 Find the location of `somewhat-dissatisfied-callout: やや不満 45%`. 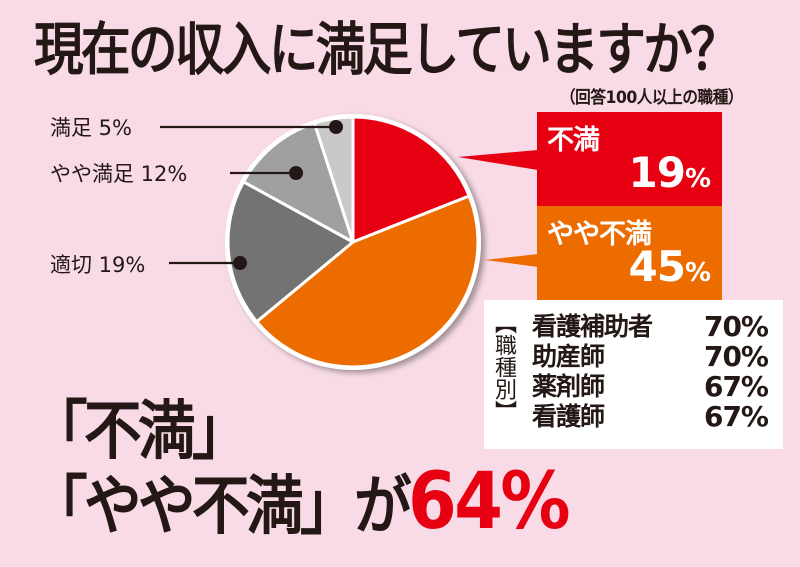

somewhat-dissatisfied-callout: やや不満 45% is located at coordinates (629, 253).